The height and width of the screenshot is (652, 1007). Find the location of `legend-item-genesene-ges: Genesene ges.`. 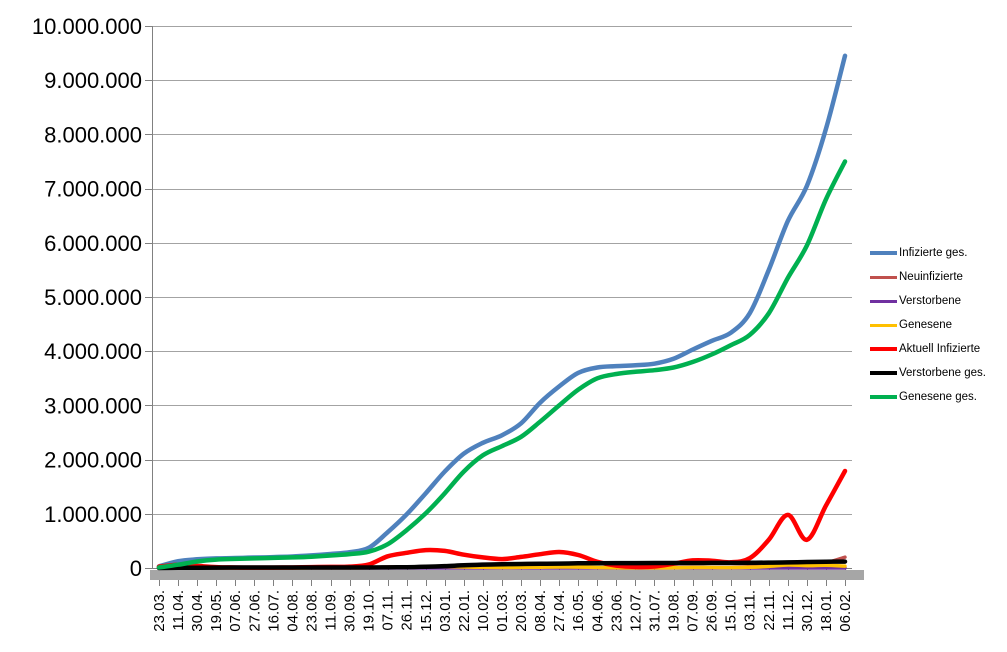

legend-item-genesene-ges: Genesene ges. is located at coordinates (928, 397).